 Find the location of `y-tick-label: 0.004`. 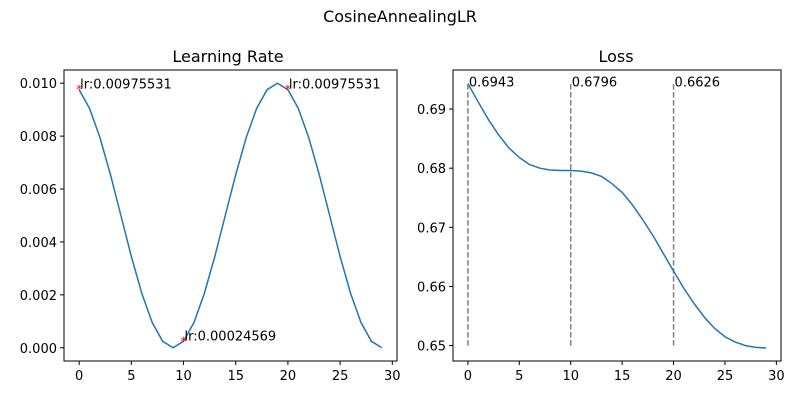

y-tick-label: 0.004 is located at coordinates (38, 243).